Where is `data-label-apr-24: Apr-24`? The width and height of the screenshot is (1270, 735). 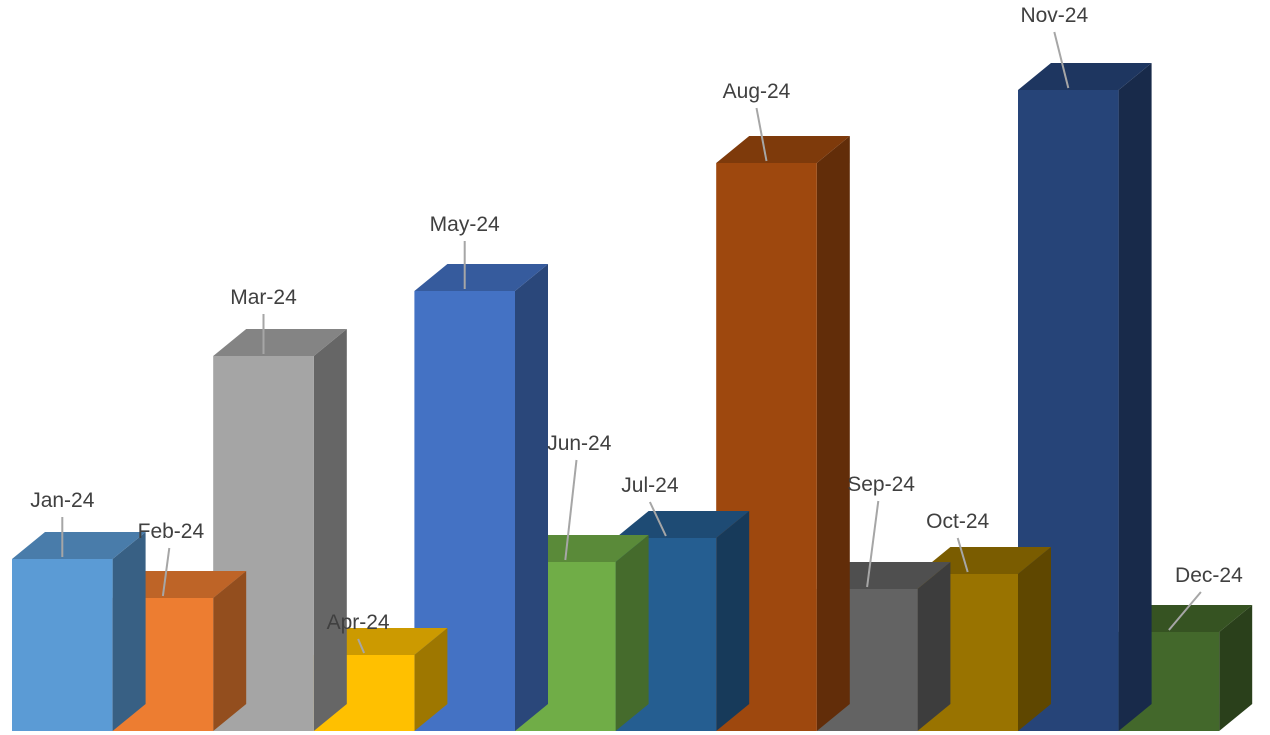 data-label-apr-24: Apr-24 is located at coordinates (358, 622).